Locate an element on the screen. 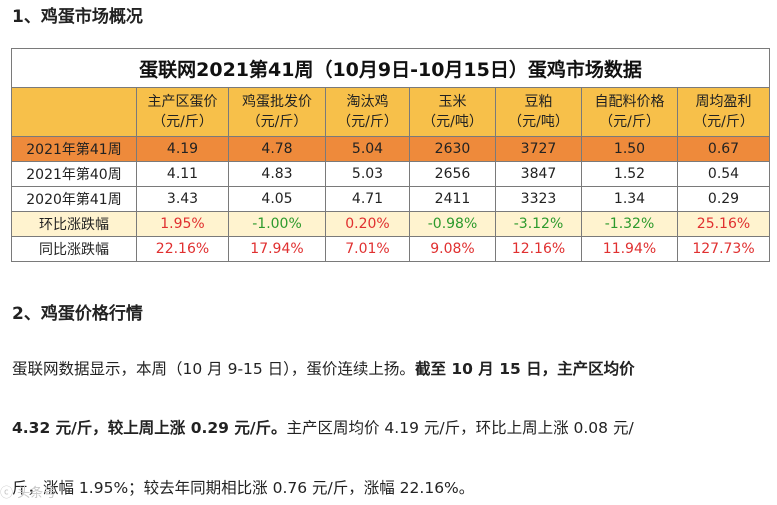  paragraph-line-3: 斤，涨幅 1.95%；较去年同期相比涨 0.76 元/斤，涨幅 22.16%。 is located at coordinates (243, 488).